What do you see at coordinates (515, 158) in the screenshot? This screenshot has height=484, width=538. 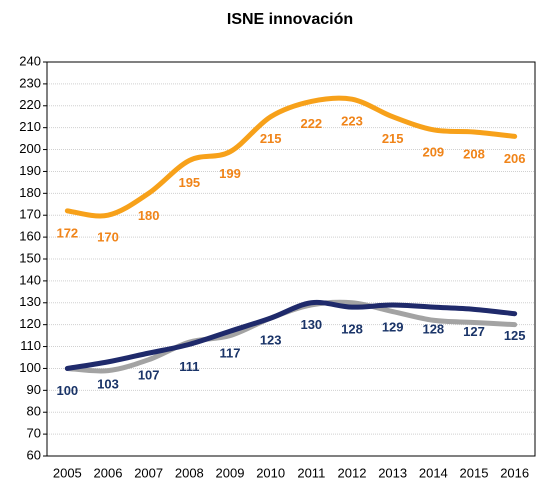 I see `data-label: 206` at bounding box center [515, 158].